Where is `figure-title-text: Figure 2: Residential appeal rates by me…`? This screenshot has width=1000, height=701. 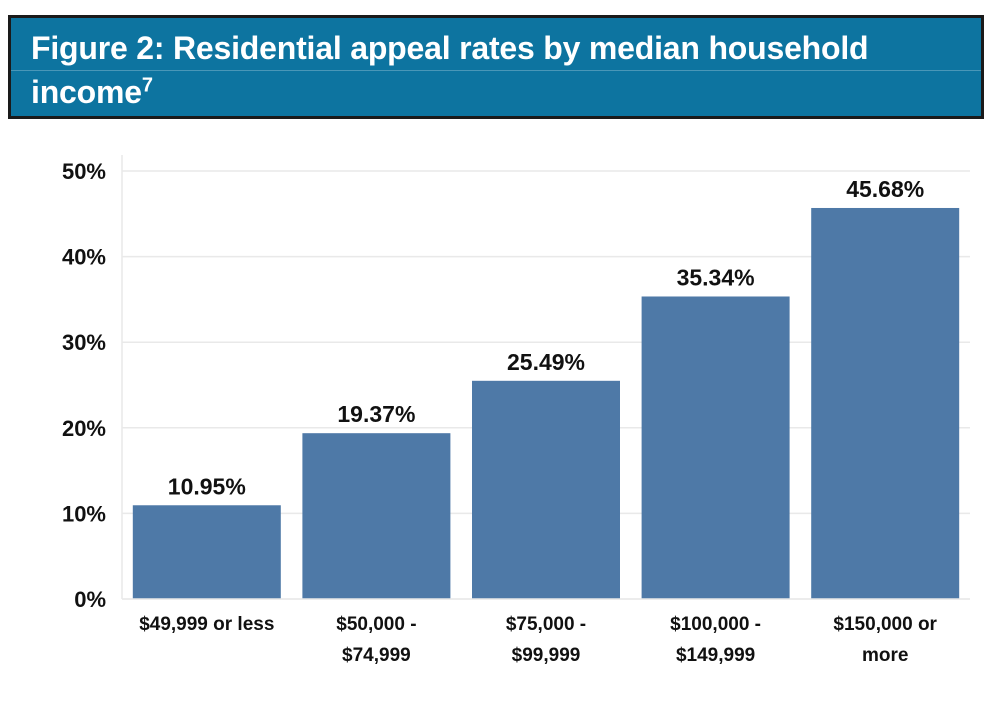
figure-title-text: Figure 2: Residential appeal rates by me… is located at coordinates (450, 70).